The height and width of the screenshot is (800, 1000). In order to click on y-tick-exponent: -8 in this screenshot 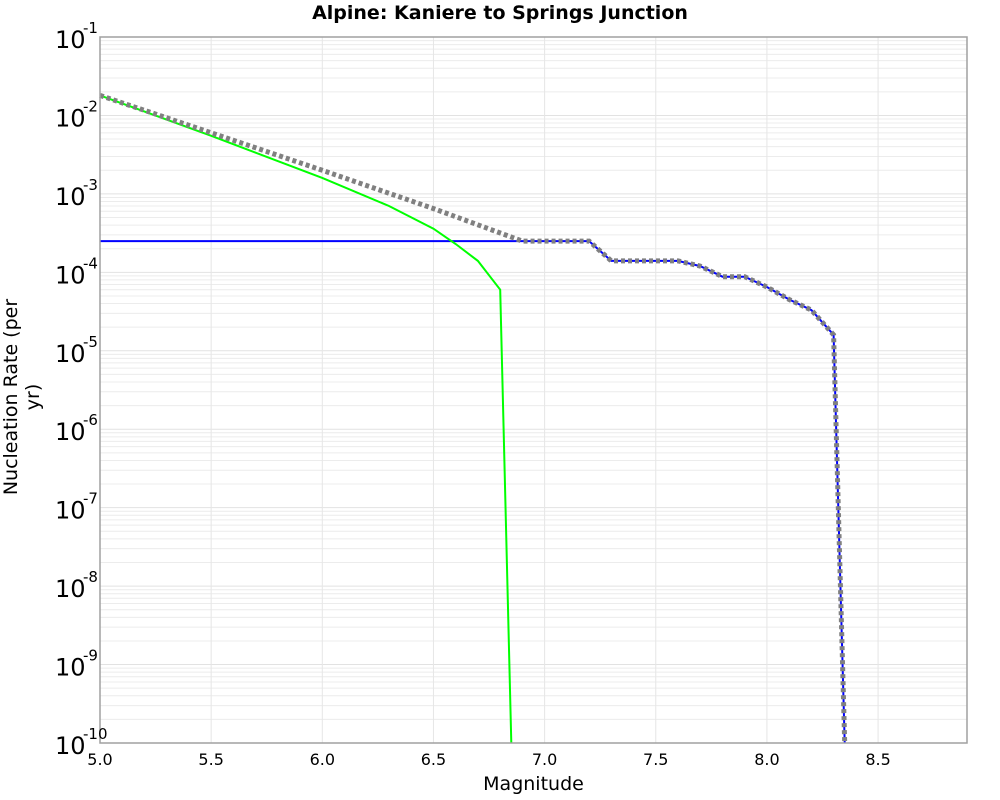, I will do `click(90, 577)`.